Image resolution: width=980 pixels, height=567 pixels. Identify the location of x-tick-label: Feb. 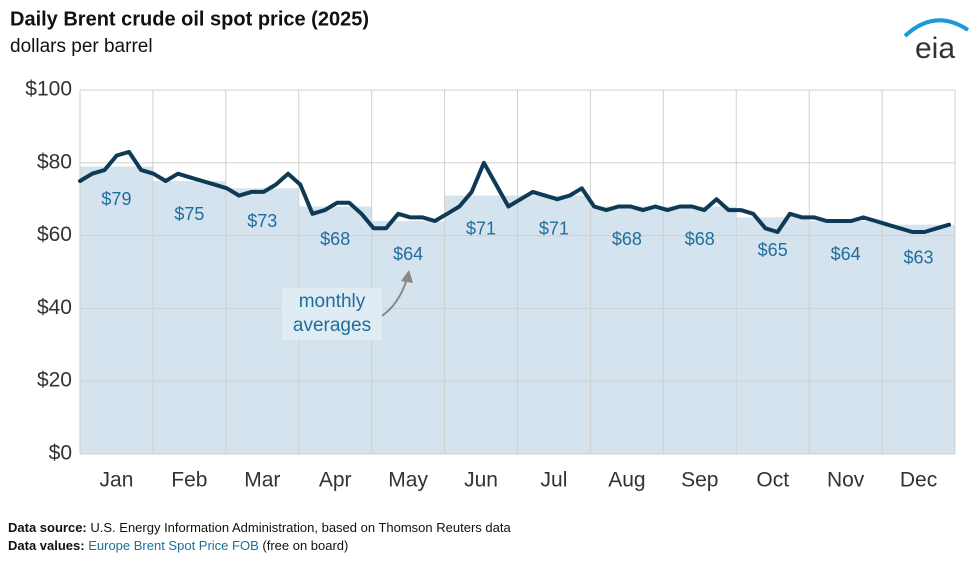
(189, 480).